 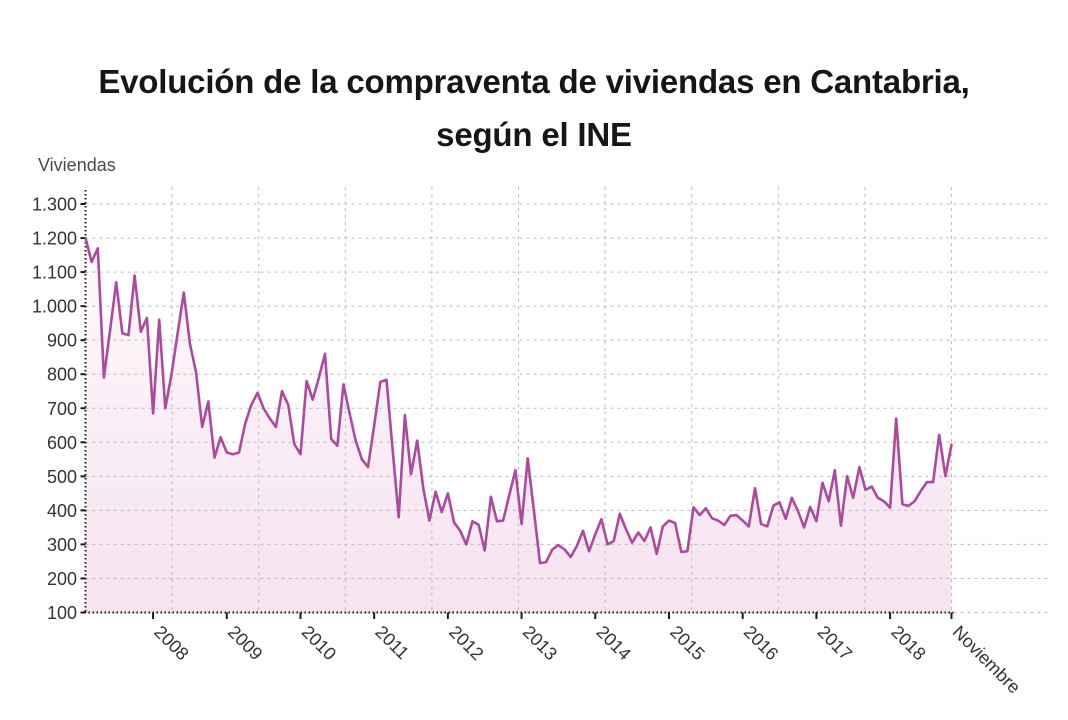 What do you see at coordinates (245, 643) in the screenshot?
I see `x-tick-label-2009: 2009` at bounding box center [245, 643].